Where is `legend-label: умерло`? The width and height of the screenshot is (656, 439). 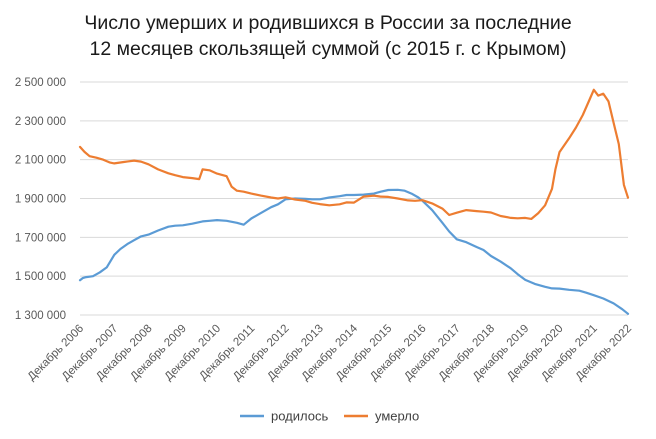 legend-label: умерло is located at coordinates (397, 416).